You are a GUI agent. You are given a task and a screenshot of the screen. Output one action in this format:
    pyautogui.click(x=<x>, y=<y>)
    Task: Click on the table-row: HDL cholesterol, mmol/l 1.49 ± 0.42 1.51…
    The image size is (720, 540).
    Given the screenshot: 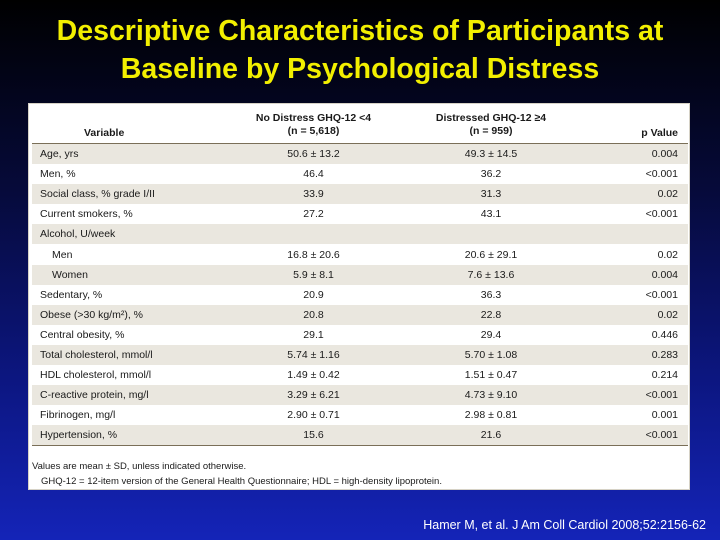 What is the action you would take?
    pyautogui.click(x=360, y=375)
    